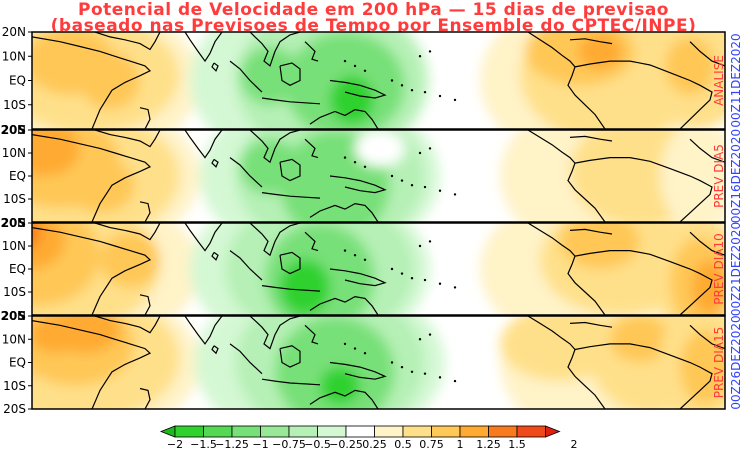 The width and height of the screenshot is (747, 450). Describe the element at coordinates (736, 269) in the screenshot. I see `panel-date: 00Z21DEZ2020` at that location.